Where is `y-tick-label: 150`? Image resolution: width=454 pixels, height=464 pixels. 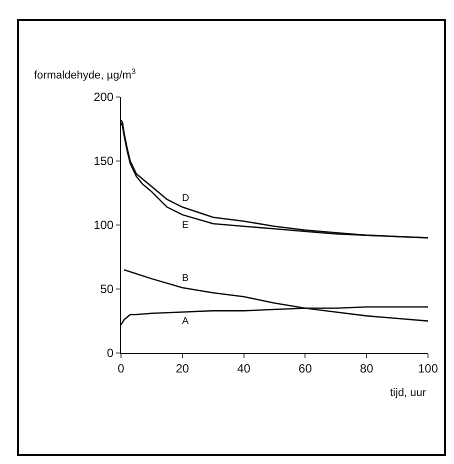
y-tick-label: 150 is located at coordinates (104, 161).